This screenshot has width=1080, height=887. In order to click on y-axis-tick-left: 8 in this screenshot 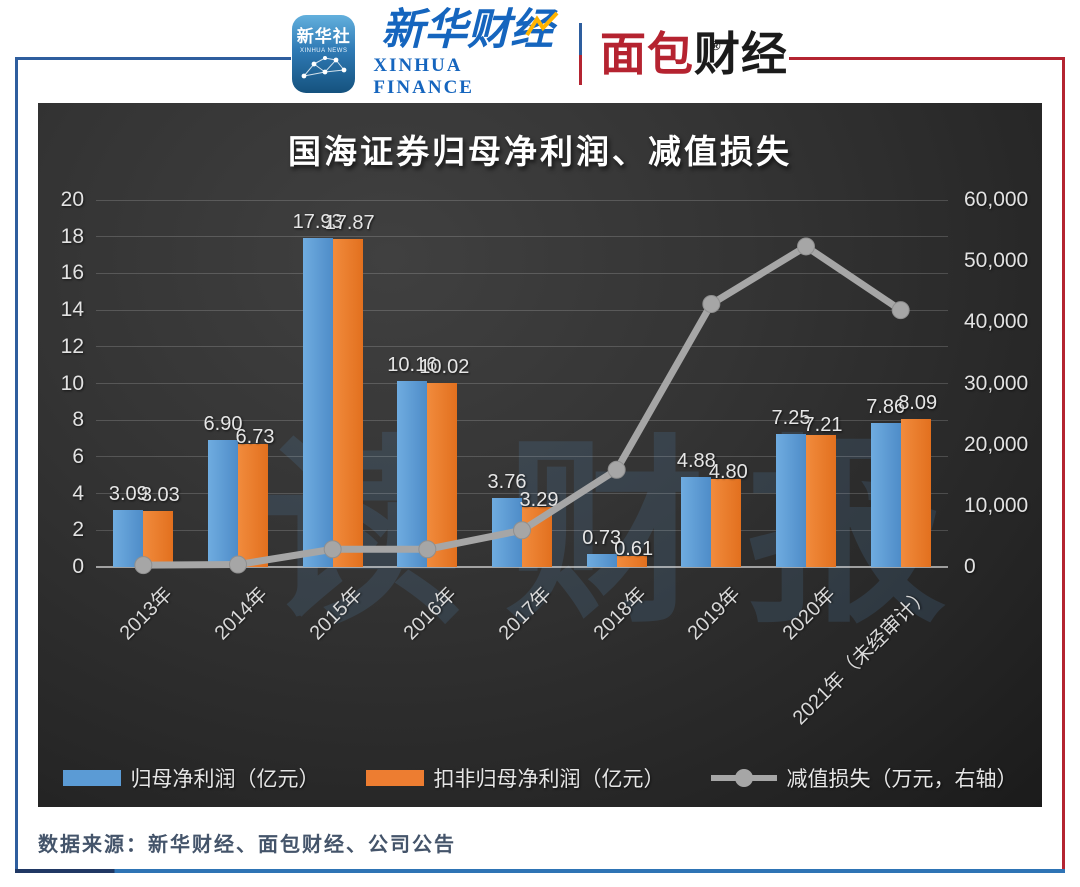, I will do `click(78, 420)`.